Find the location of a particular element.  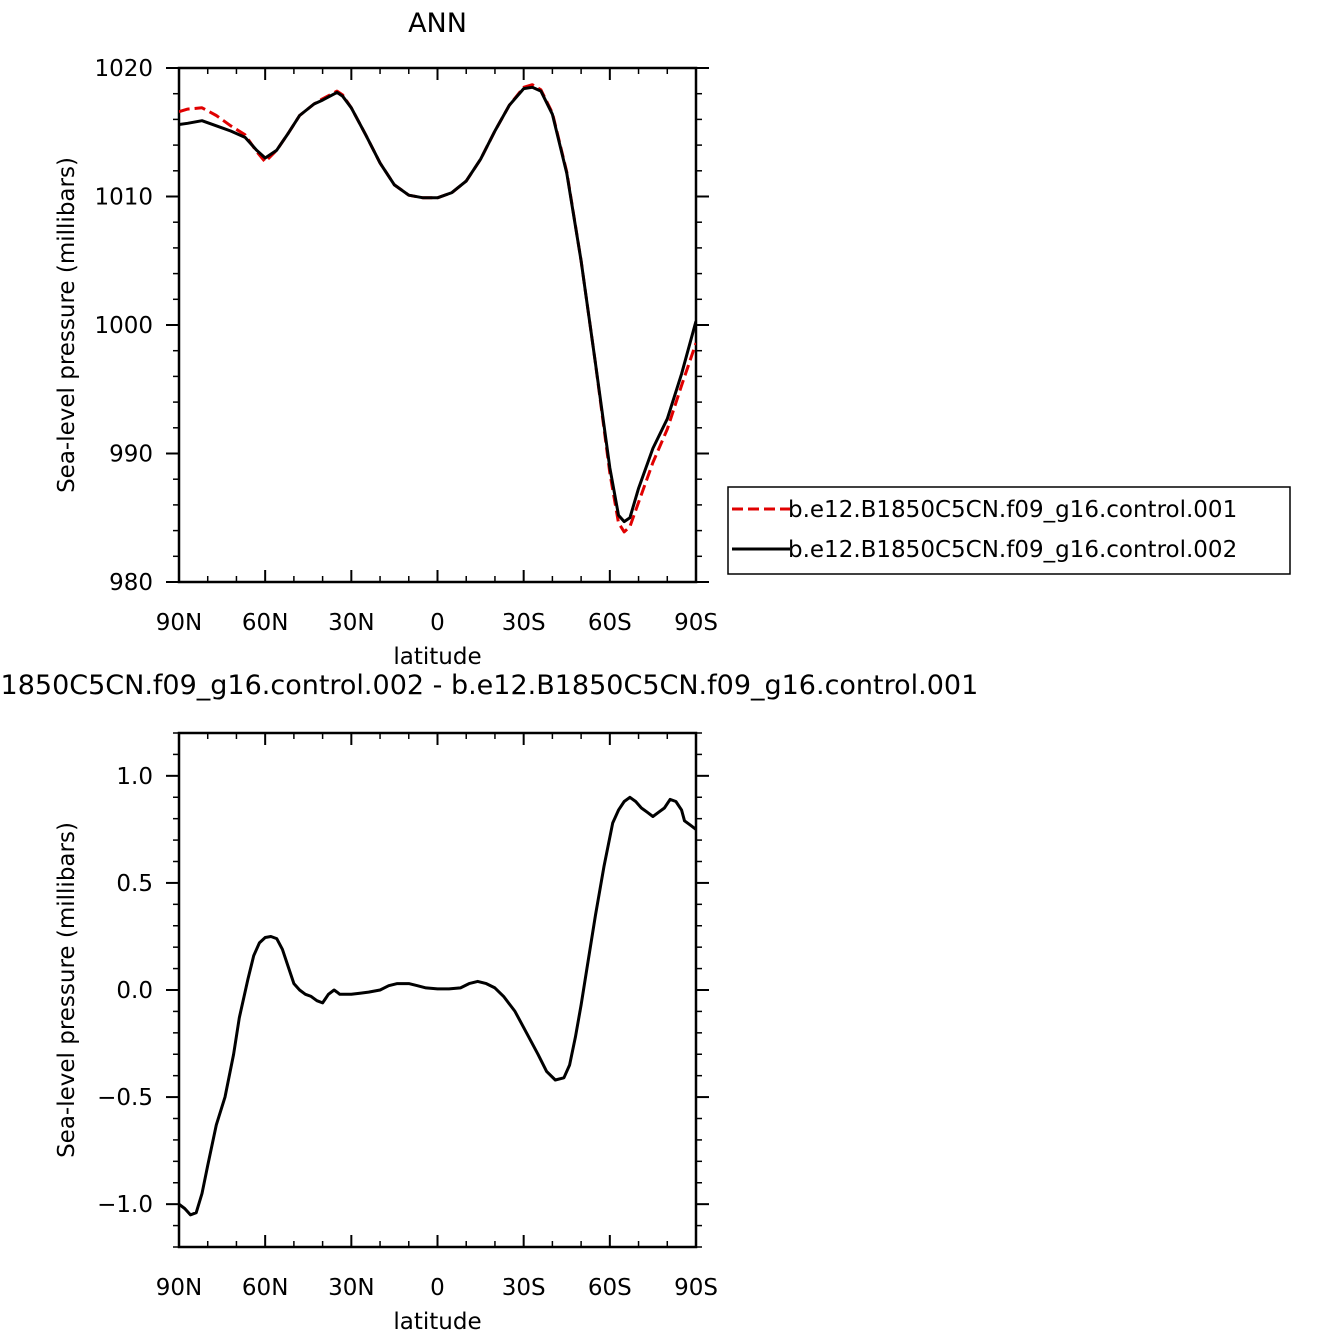

panel1-x-tick-label: 30S is located at coordinates (524, 623).